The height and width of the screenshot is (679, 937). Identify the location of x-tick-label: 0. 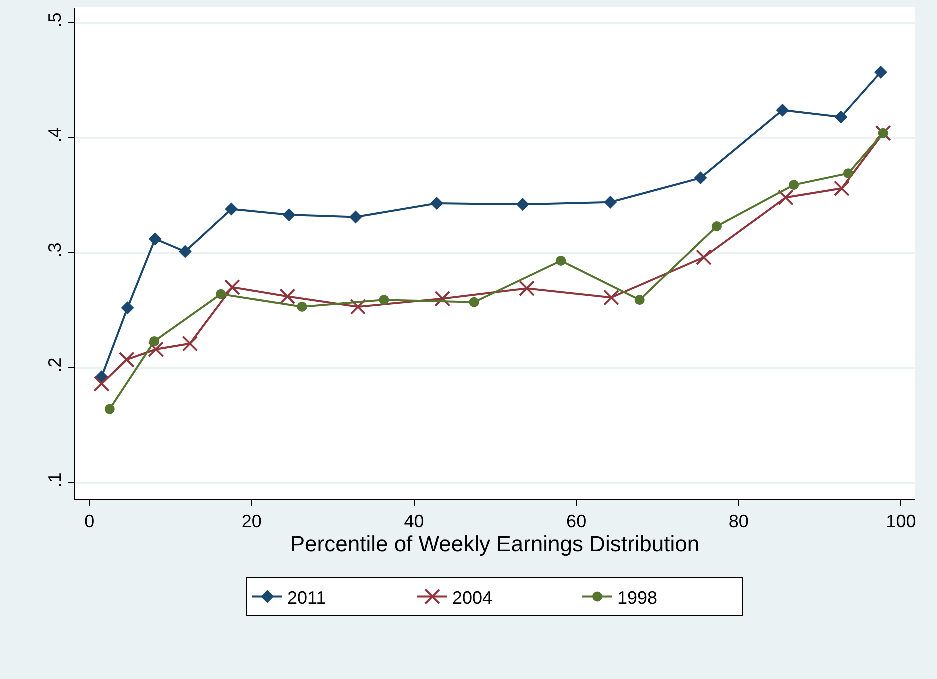
(89, 522).